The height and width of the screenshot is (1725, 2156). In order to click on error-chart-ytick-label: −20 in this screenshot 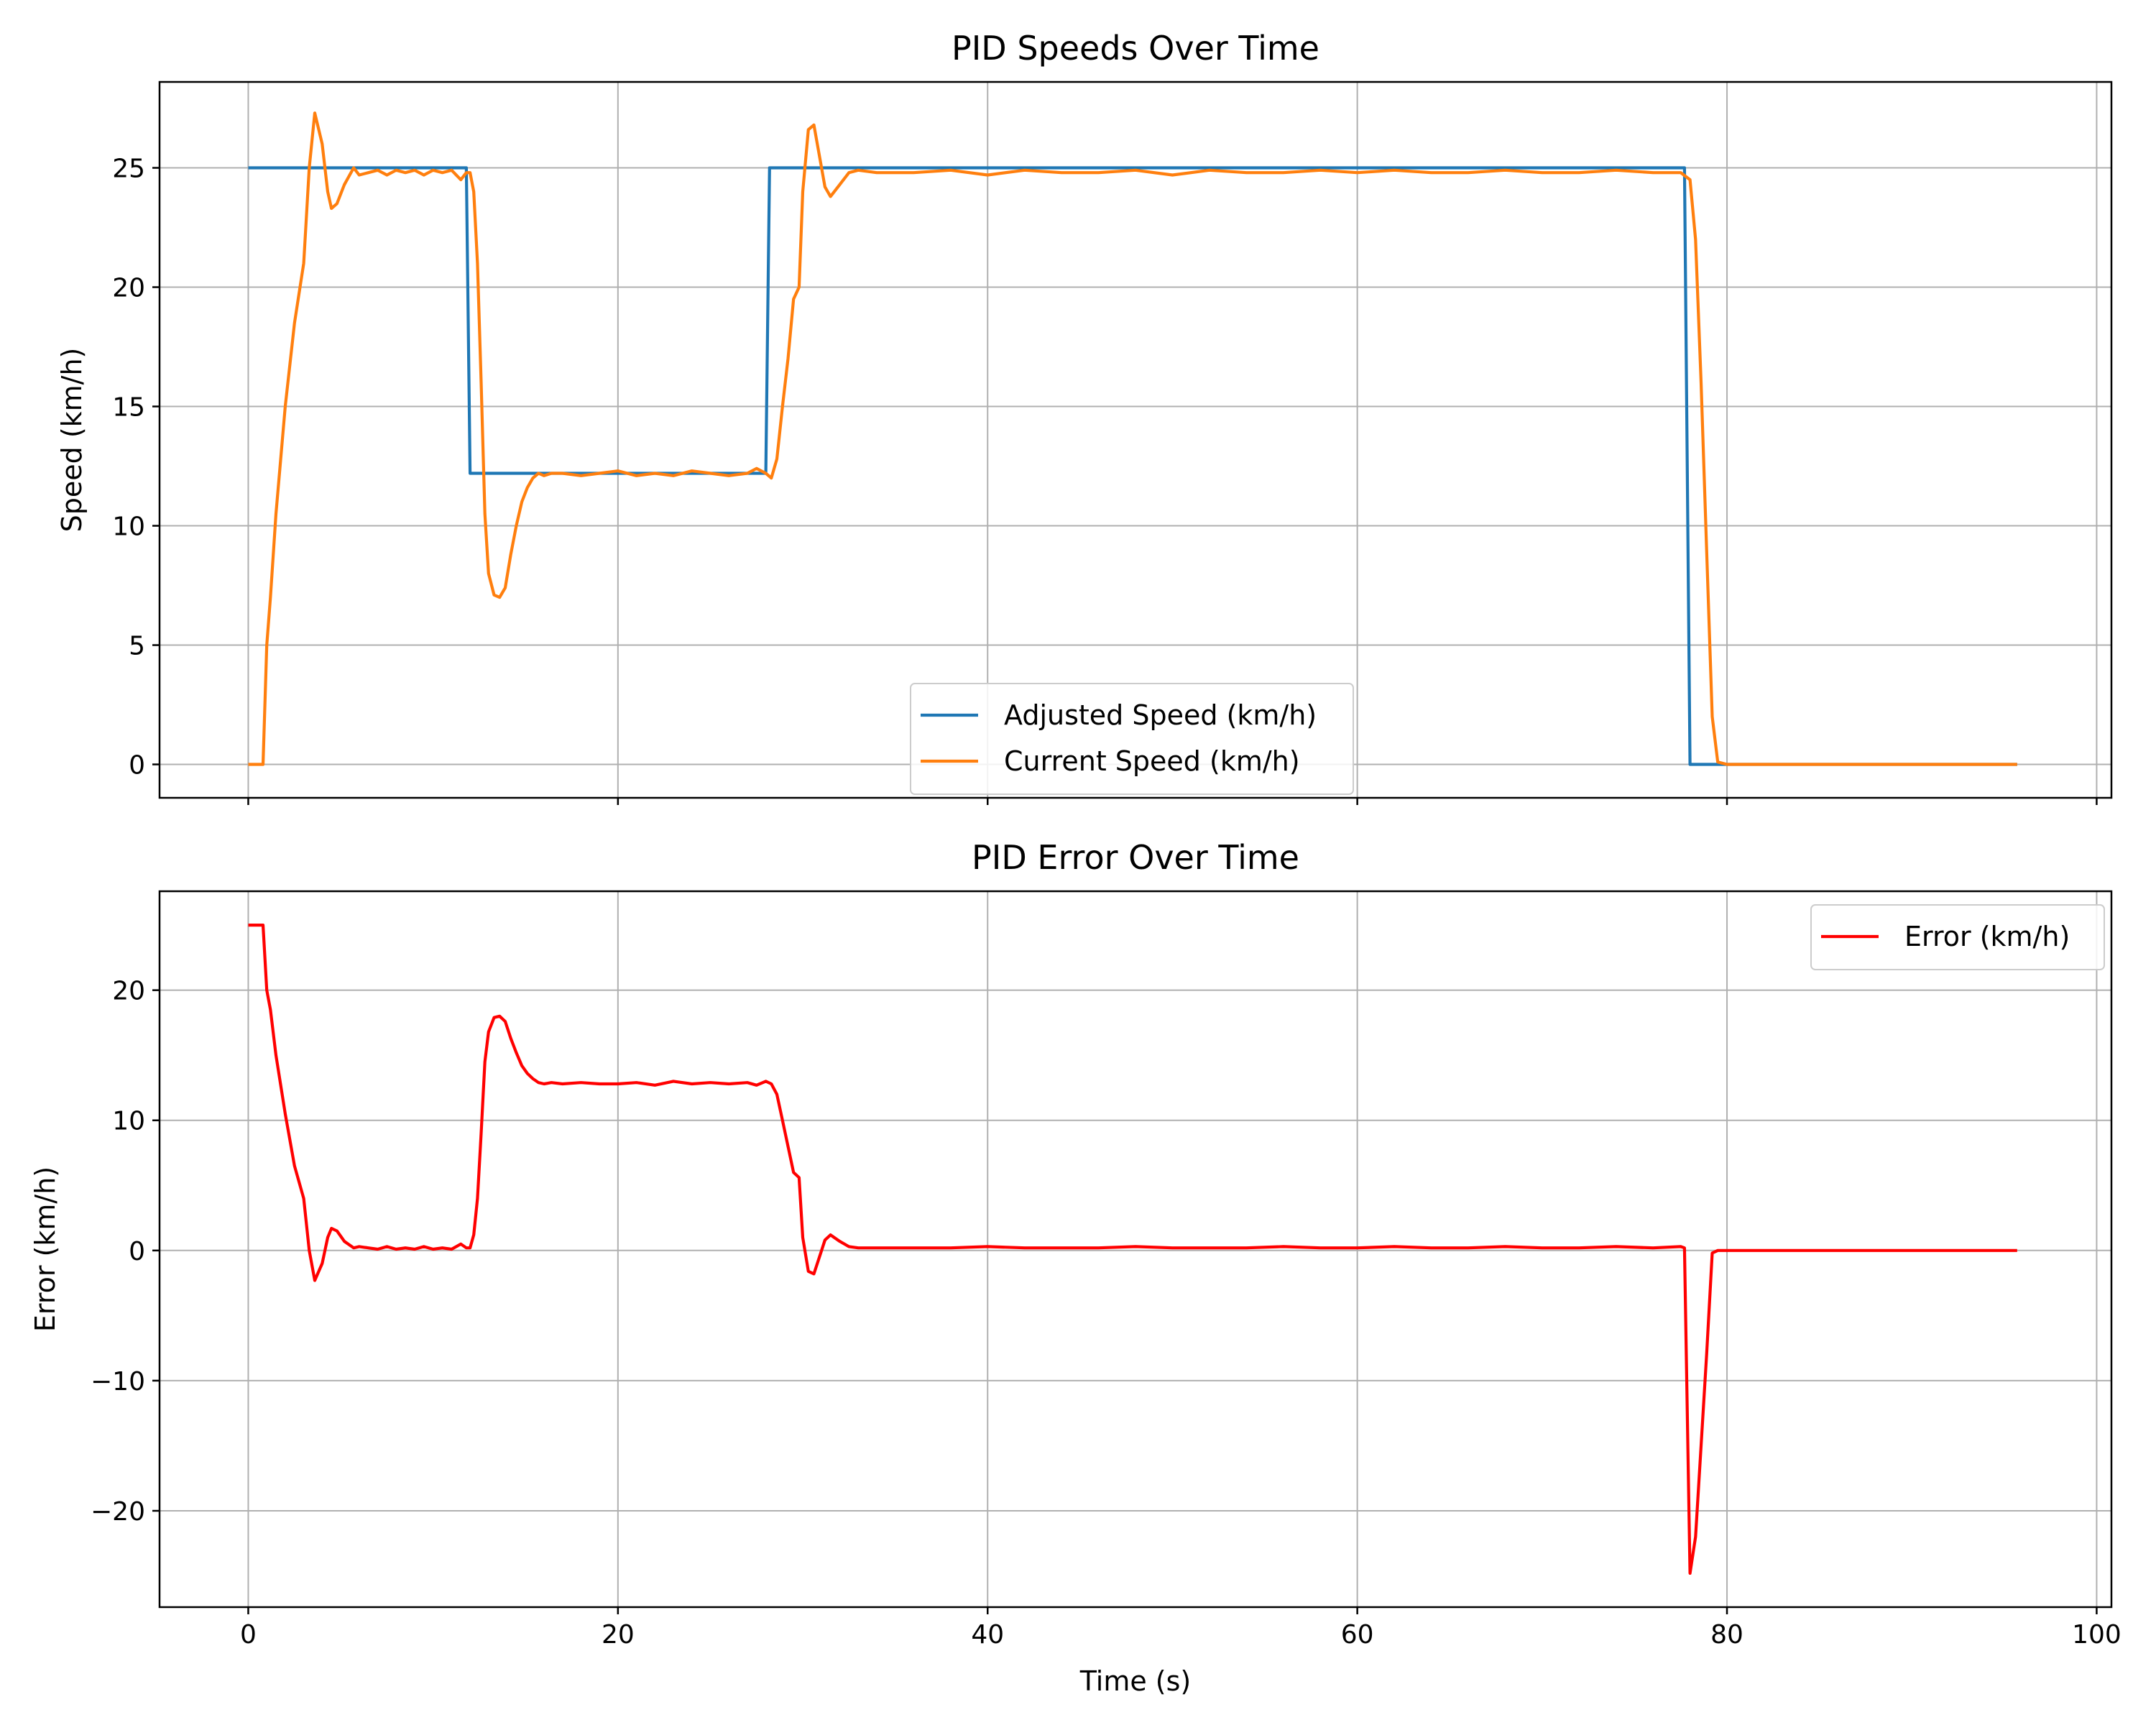, I will do `click(118, 1512)`.